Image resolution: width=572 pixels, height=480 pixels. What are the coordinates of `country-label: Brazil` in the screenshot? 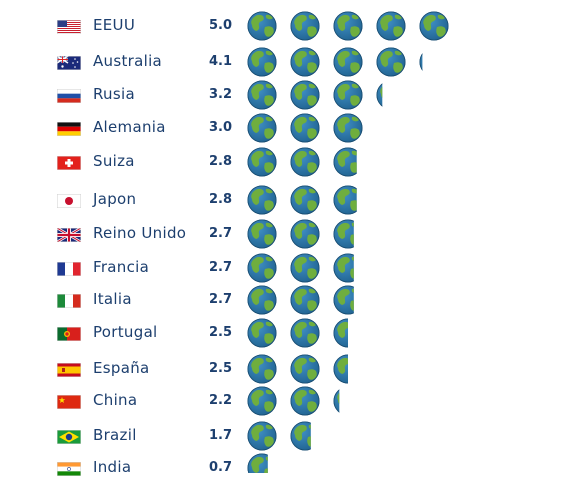 It's located at (115, 435).